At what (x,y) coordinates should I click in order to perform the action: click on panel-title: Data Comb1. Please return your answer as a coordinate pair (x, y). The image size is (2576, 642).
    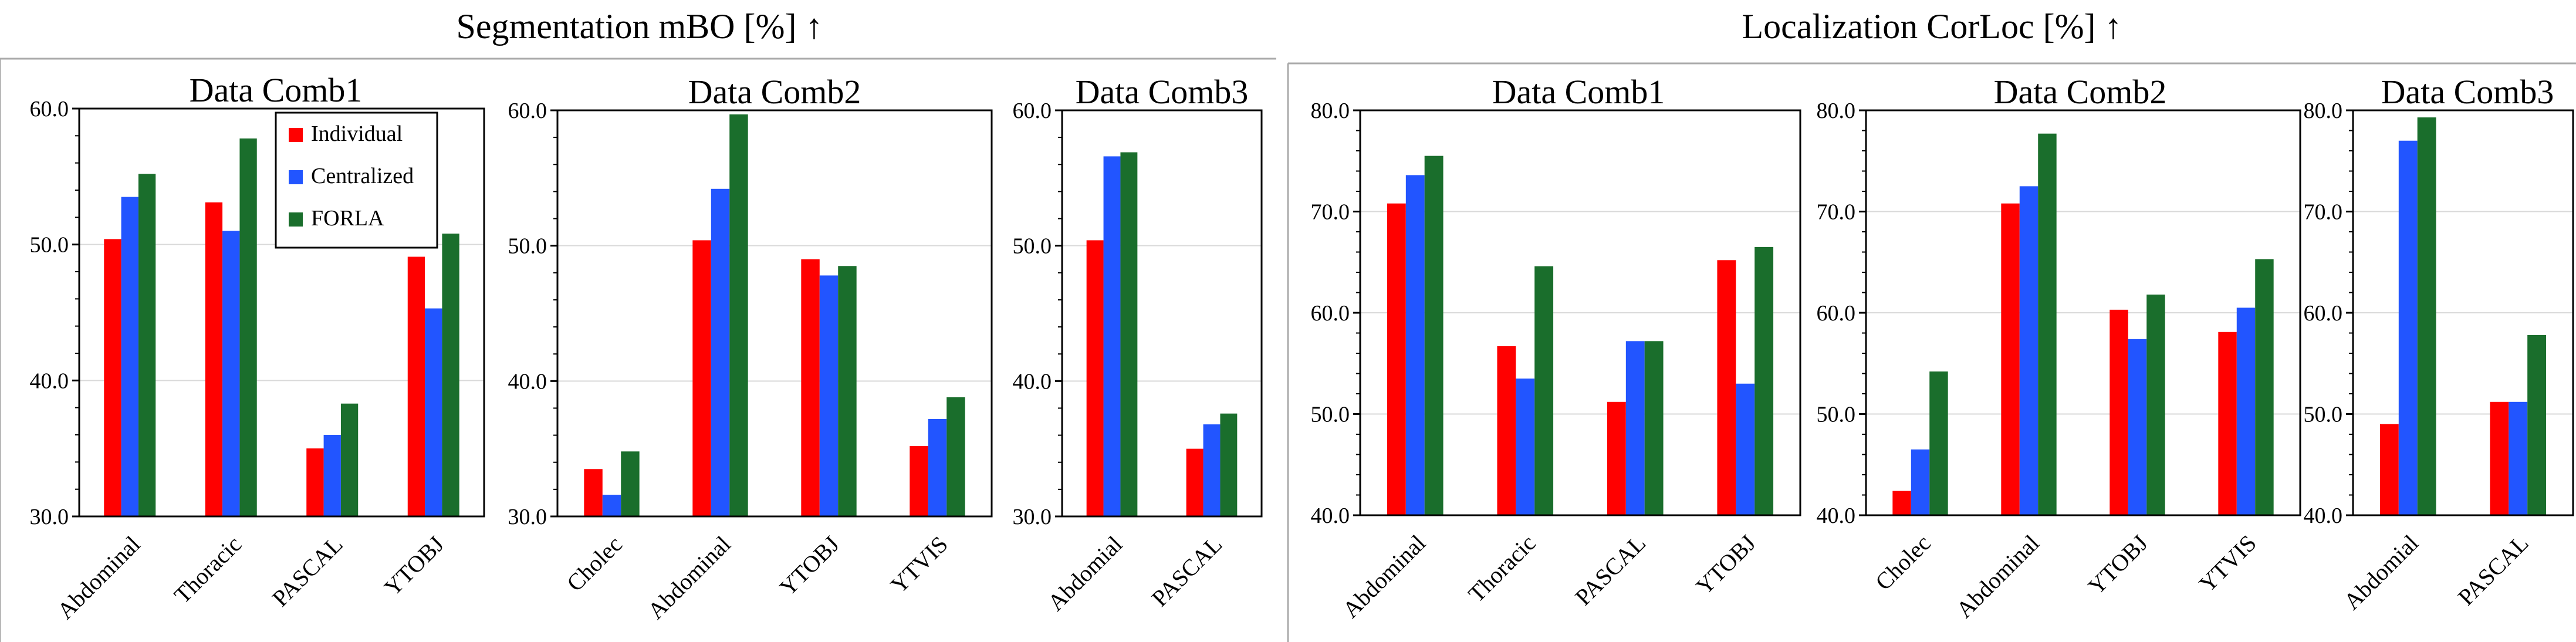
    Looking at the image, I should click on (276, 90).